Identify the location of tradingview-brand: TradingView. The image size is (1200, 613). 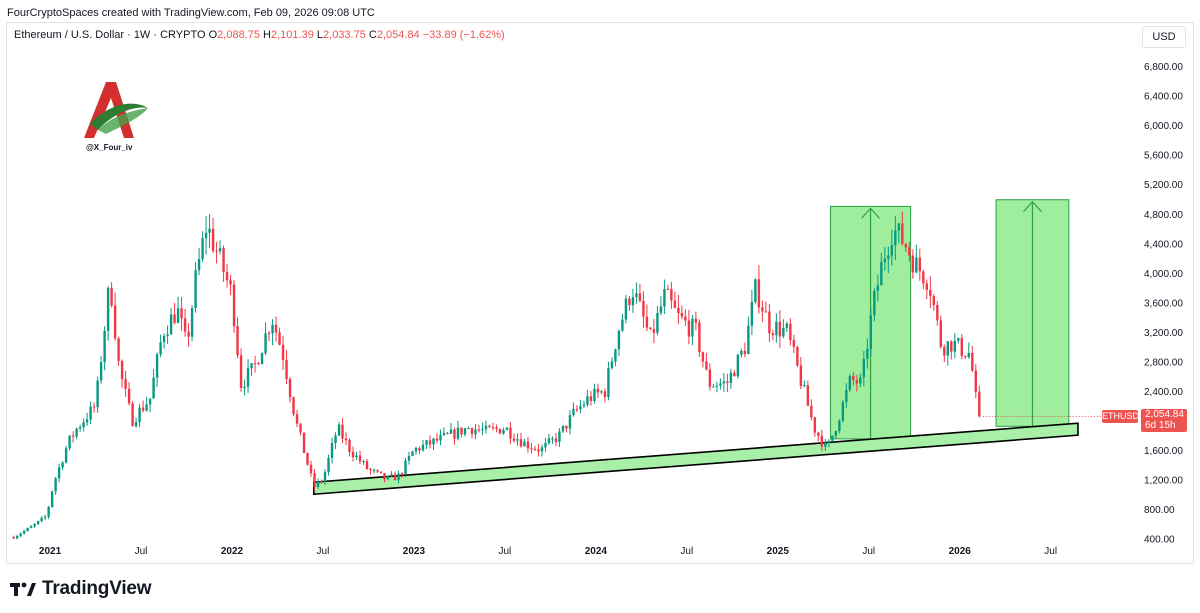
(81, 589).